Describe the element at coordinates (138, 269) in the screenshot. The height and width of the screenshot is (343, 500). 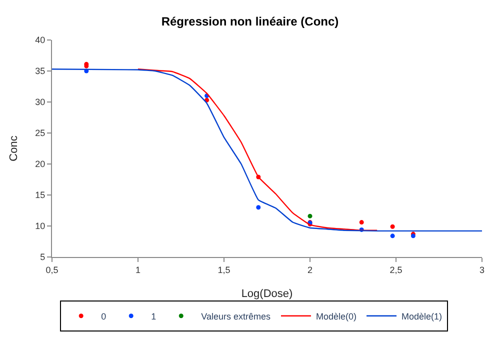
I see `x-tick-label: 1` at that location.